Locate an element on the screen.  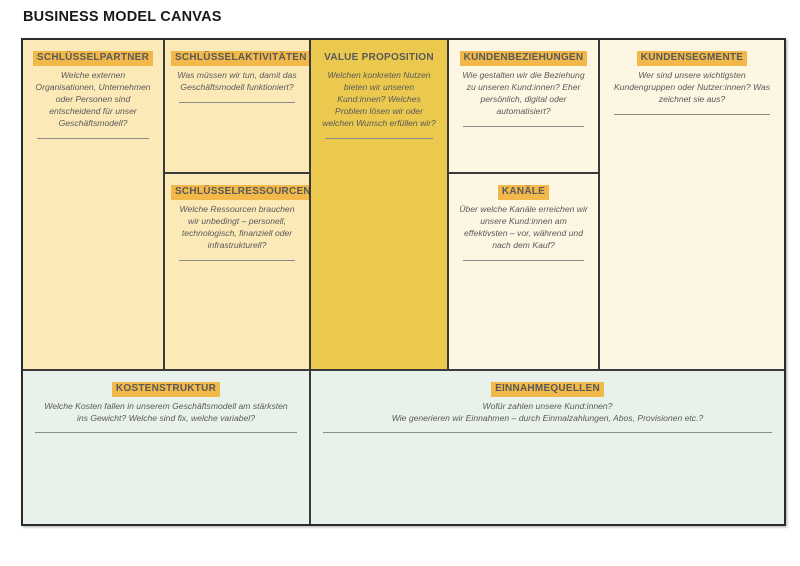
section-header: KOSTENSTRUKTUR is located at coordinates (166, 387).